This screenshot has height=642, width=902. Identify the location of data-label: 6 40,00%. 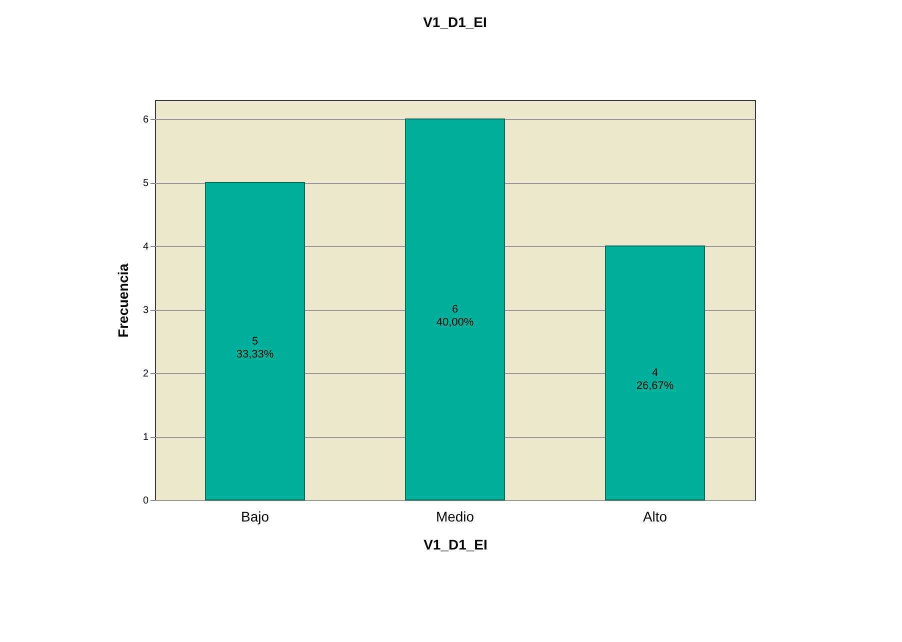
(455, 316).